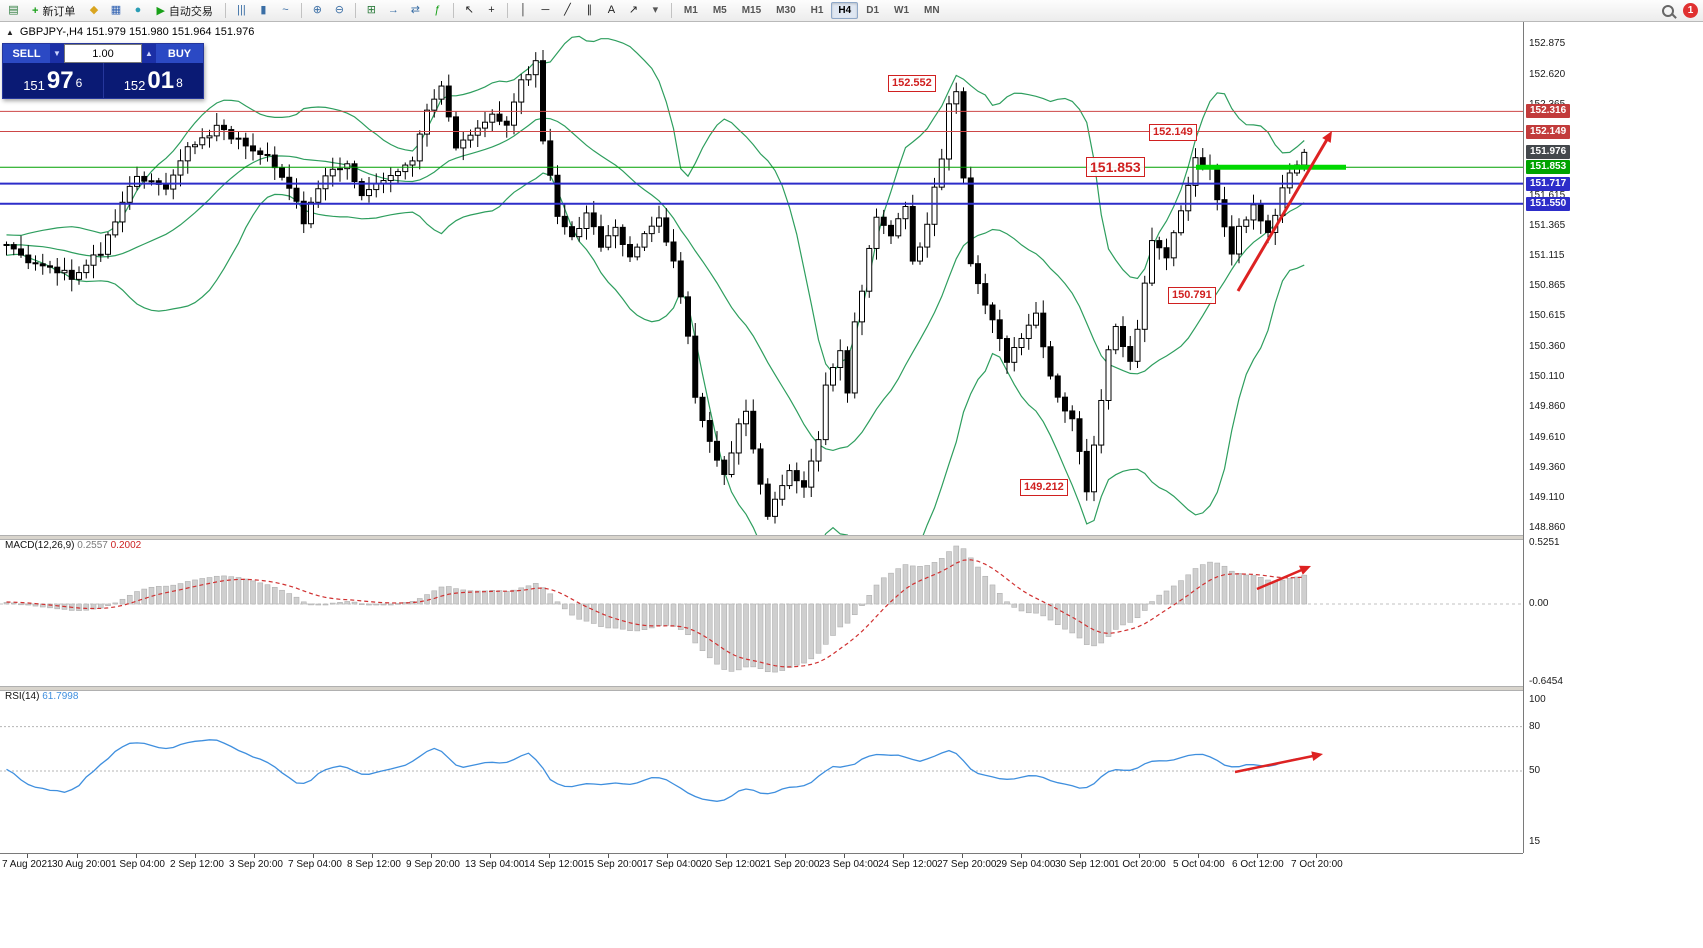 Image resolution: width=1703 pixels, height=948 pixels. What do you see at coordinates (912, 83) in the screenshot?
I see `price-annotation: 152.552` at bounding box center [912, 83].